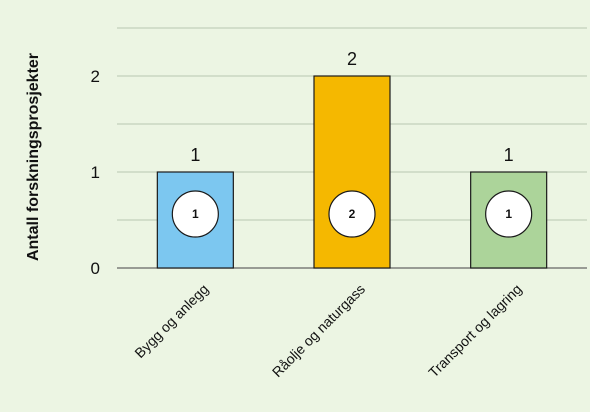 This screenshot has width=590, height=412. What do you see at coordinates (95, 76) in the screenshot?
I see `y-tick-label: 2` at bounding box center [95, 76].